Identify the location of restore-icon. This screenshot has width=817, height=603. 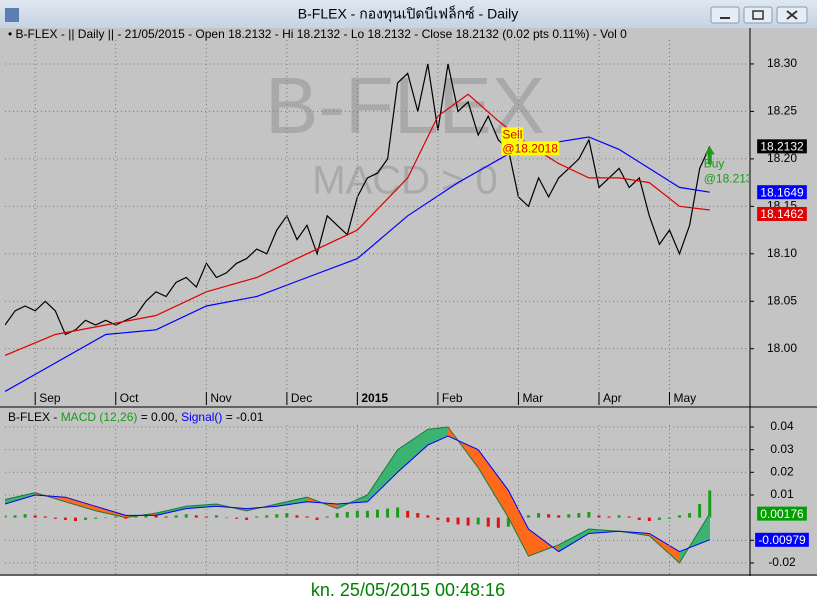
(758, 15).